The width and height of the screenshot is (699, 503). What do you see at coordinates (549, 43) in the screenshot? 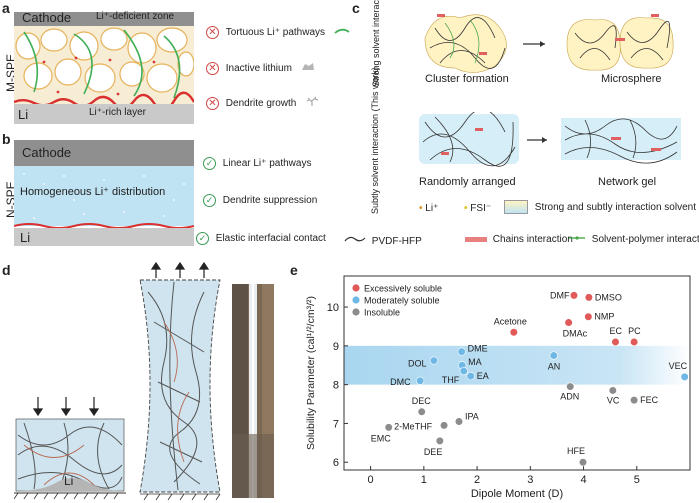
I see `cluster-diagram` at bounding box center [549, 43].